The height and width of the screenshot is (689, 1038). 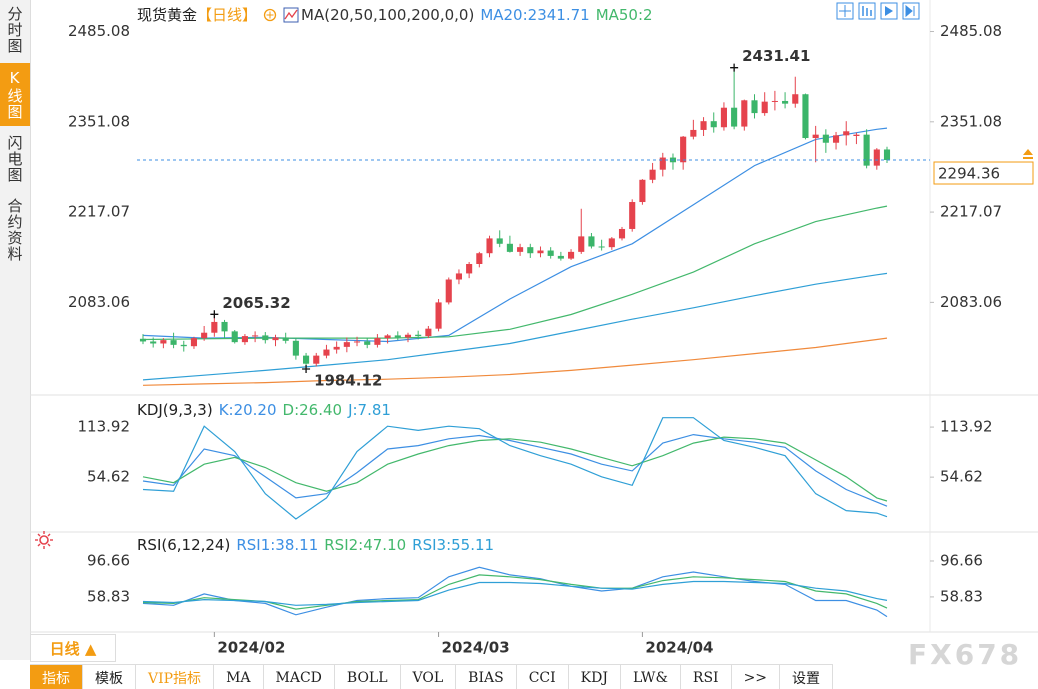 I want to click on toolbar-tab: CCI, so click(x=543, y=677).